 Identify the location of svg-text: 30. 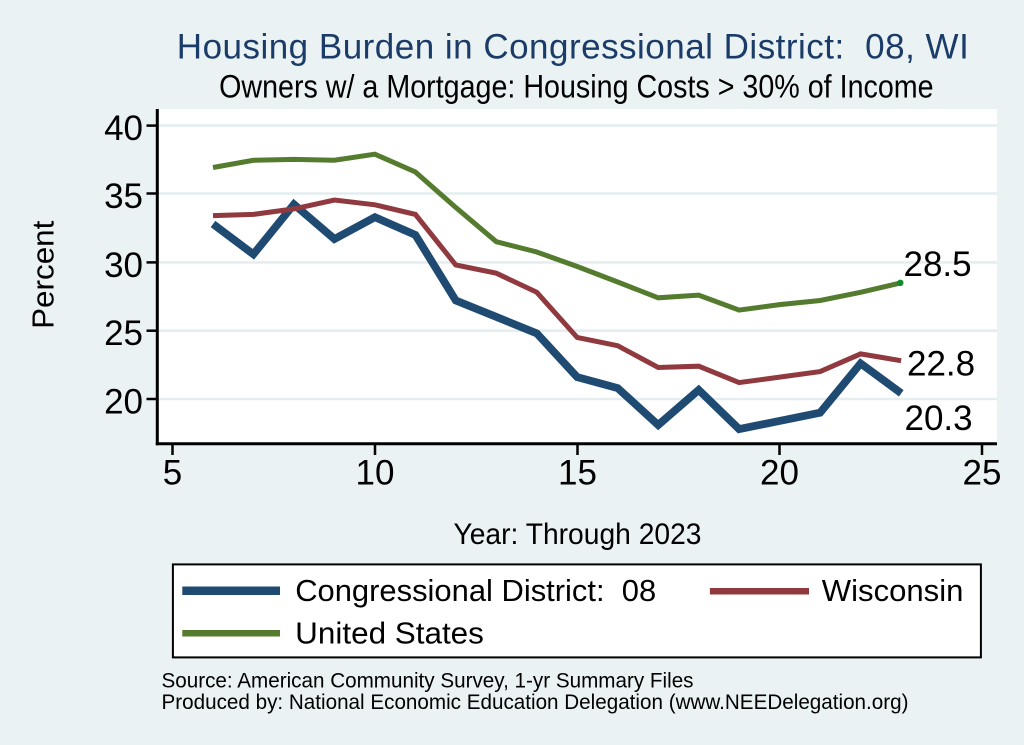
(123, 265).